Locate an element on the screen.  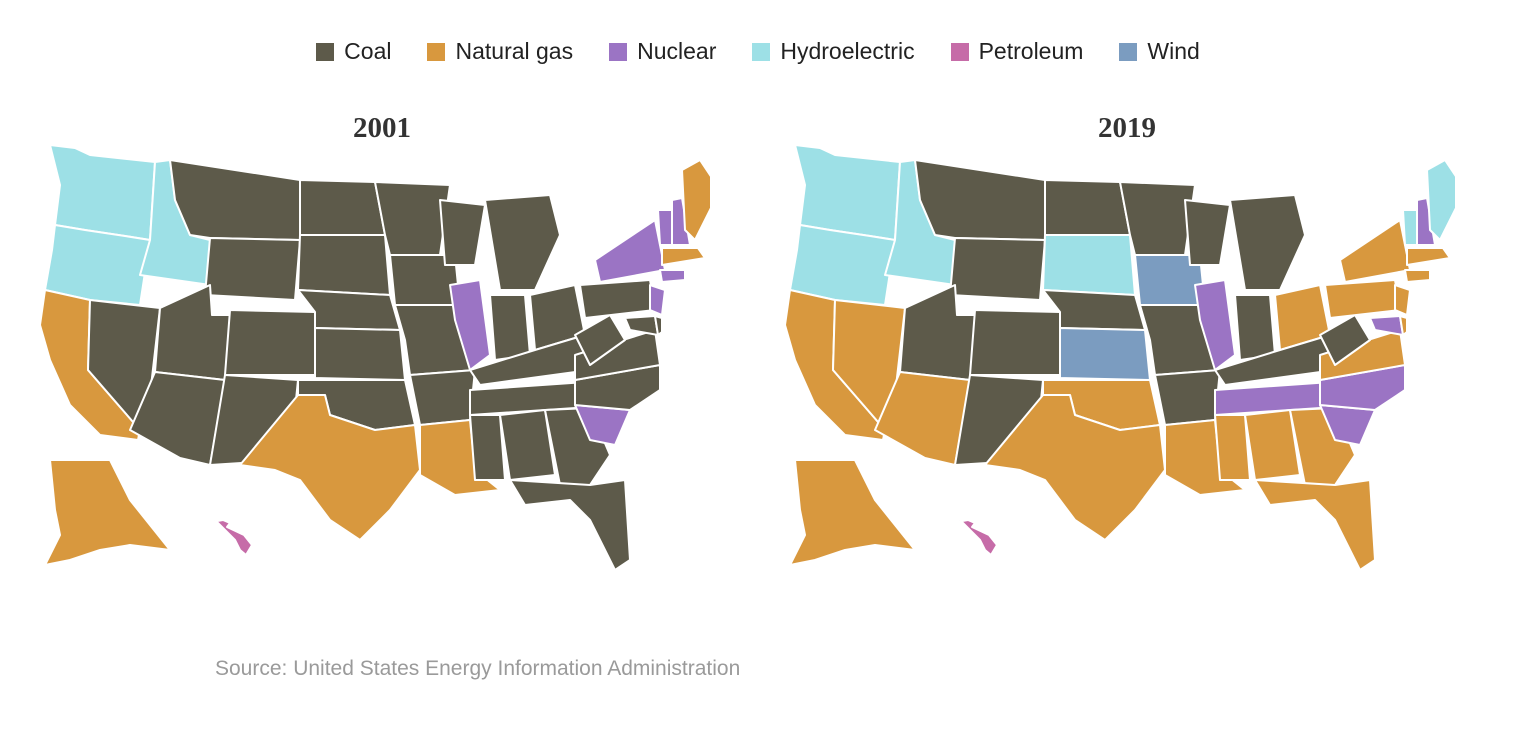
legend-item-petroleum: Petroleum is located at coordinates (1017, 51).